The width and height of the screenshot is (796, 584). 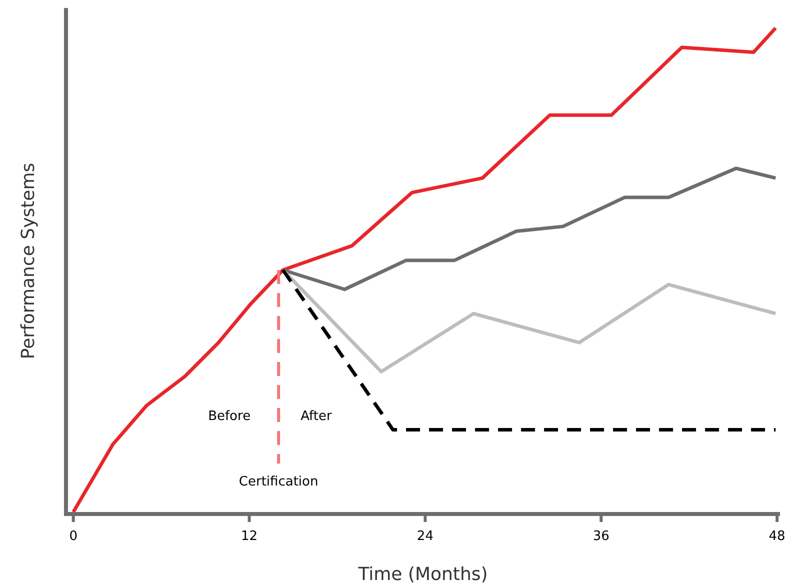 What do you see at coordinates (777, 536) in the screenshot?
I see `x-tick-label: 48` at bounding box center [777, 536].